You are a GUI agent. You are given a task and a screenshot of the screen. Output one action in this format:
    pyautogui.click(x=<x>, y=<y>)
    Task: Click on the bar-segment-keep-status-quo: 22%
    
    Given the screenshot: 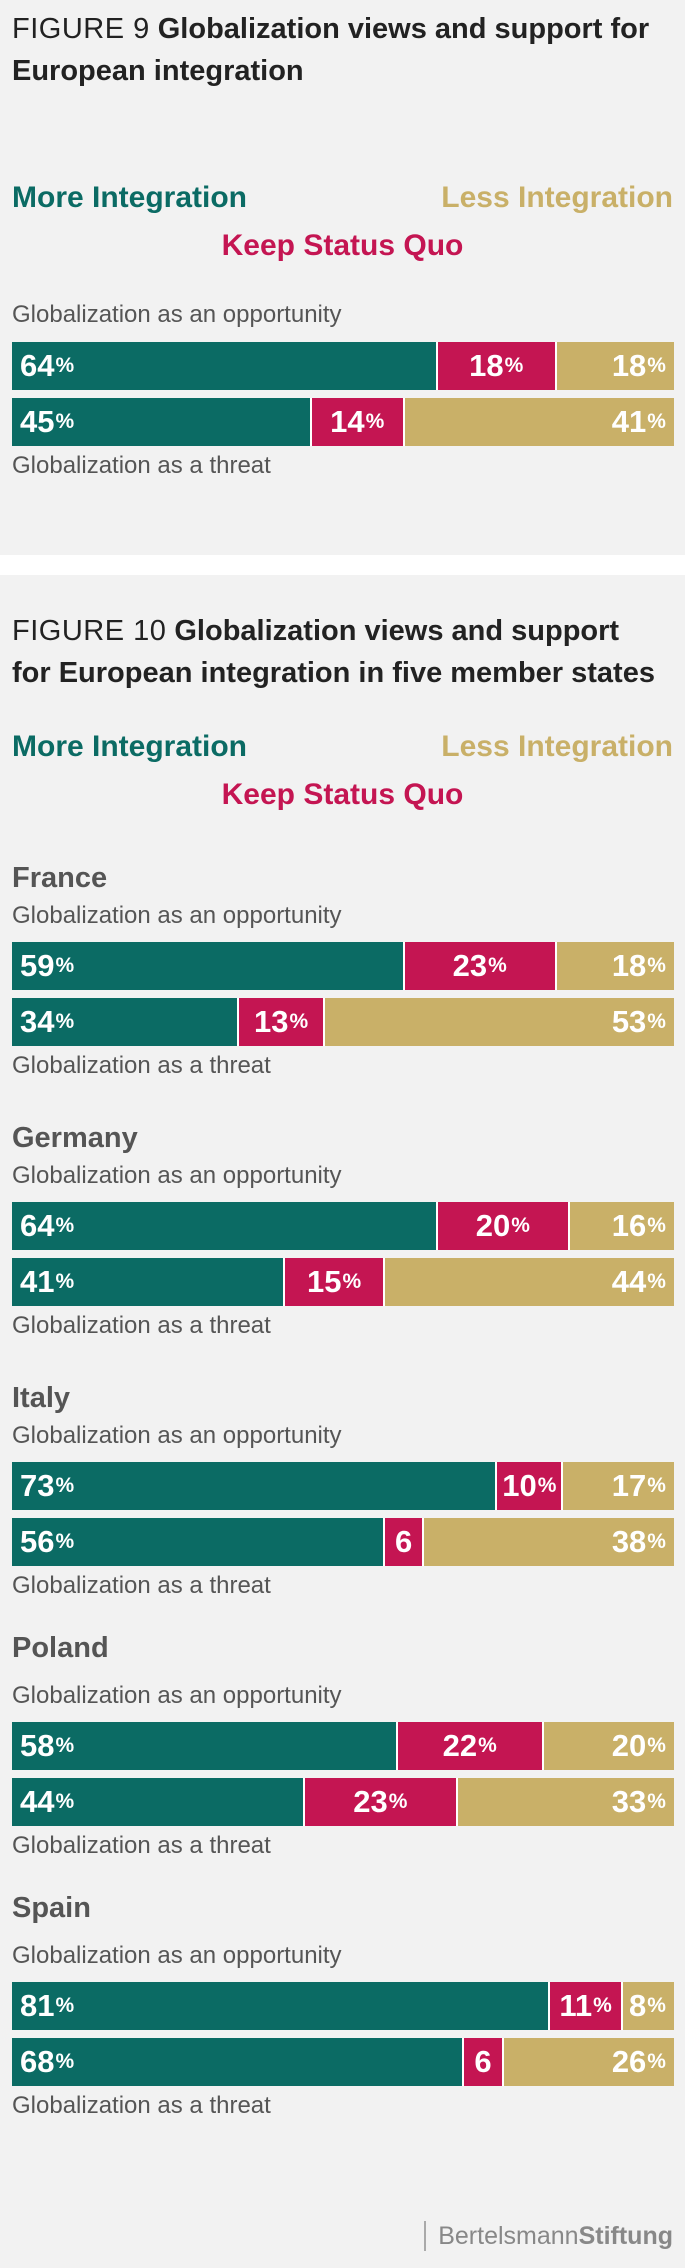 What is the action you would take?
    pyautogui.click(x=468, y=1746)
    